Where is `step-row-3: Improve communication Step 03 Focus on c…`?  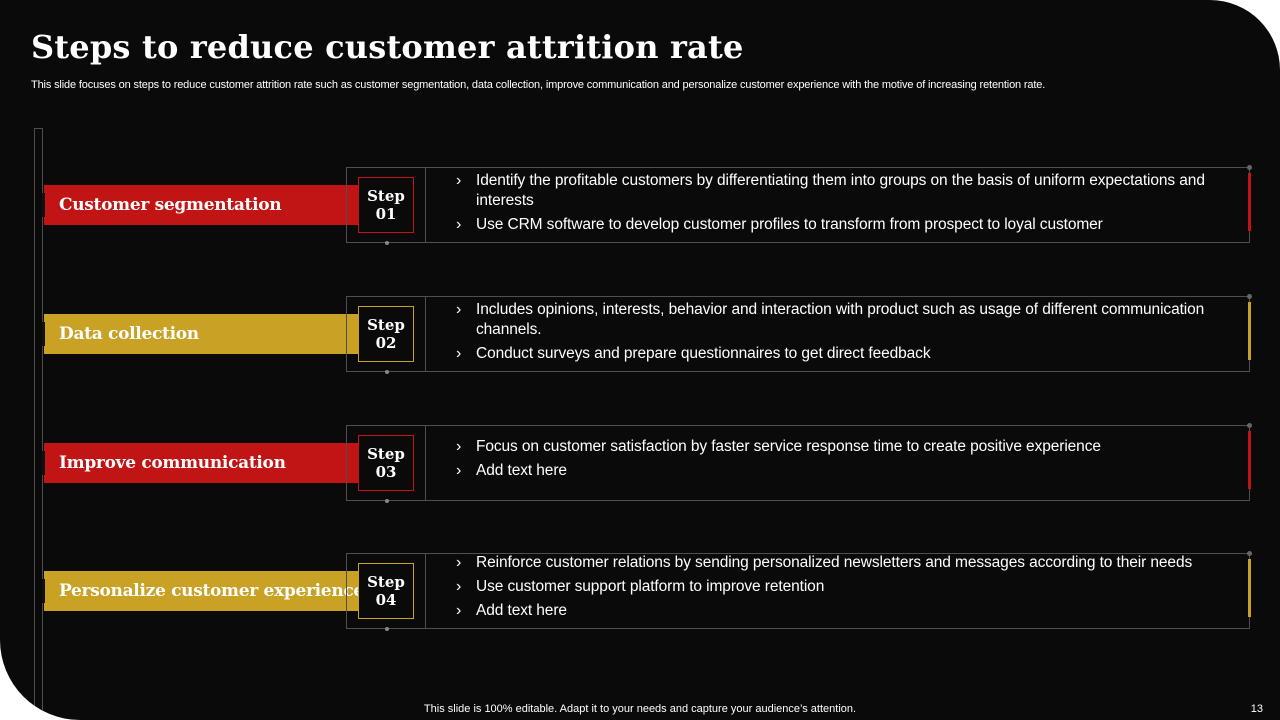
step-row-3: Improve communication Step 03 Focus on c… is located at coordinates (640, 464).